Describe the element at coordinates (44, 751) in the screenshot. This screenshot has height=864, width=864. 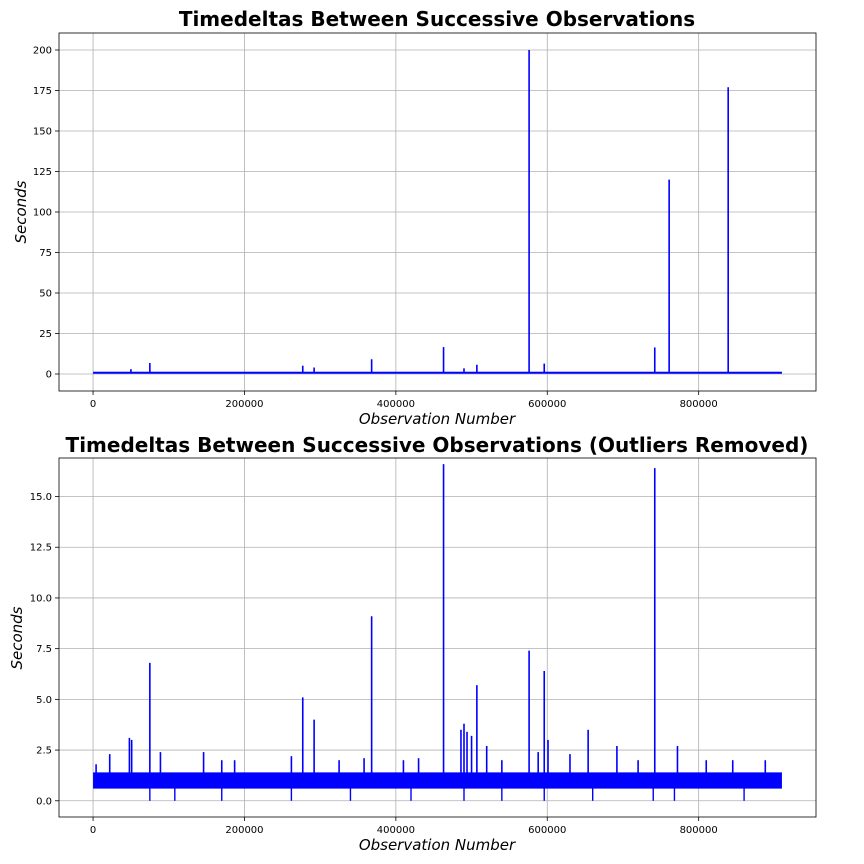
I see `y-tick-label: 2.5` at that location.